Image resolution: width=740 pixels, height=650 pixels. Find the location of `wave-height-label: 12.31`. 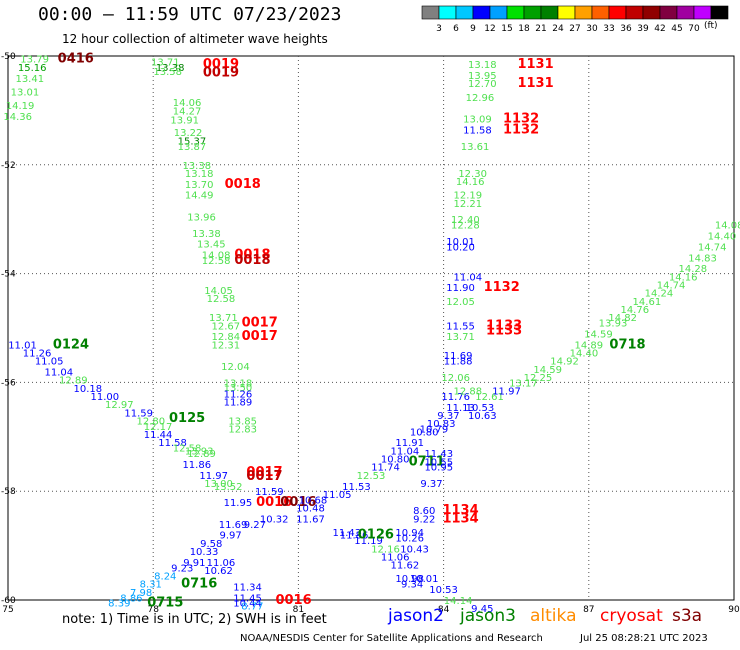

wave-height-label: 12.31 is located at coordinates (225, 345).